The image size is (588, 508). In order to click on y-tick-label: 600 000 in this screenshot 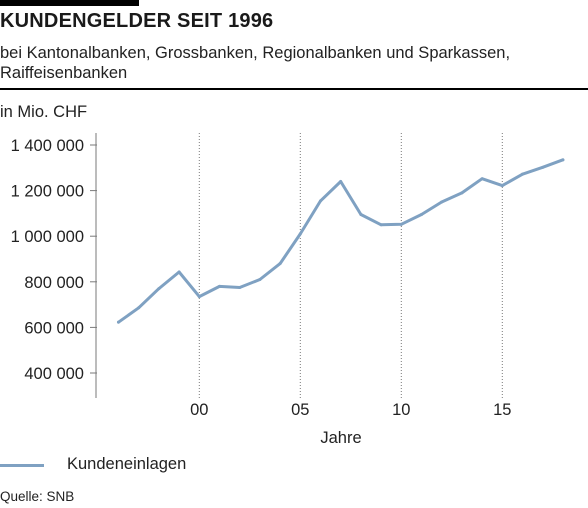, I will do `click(54, 328)`.